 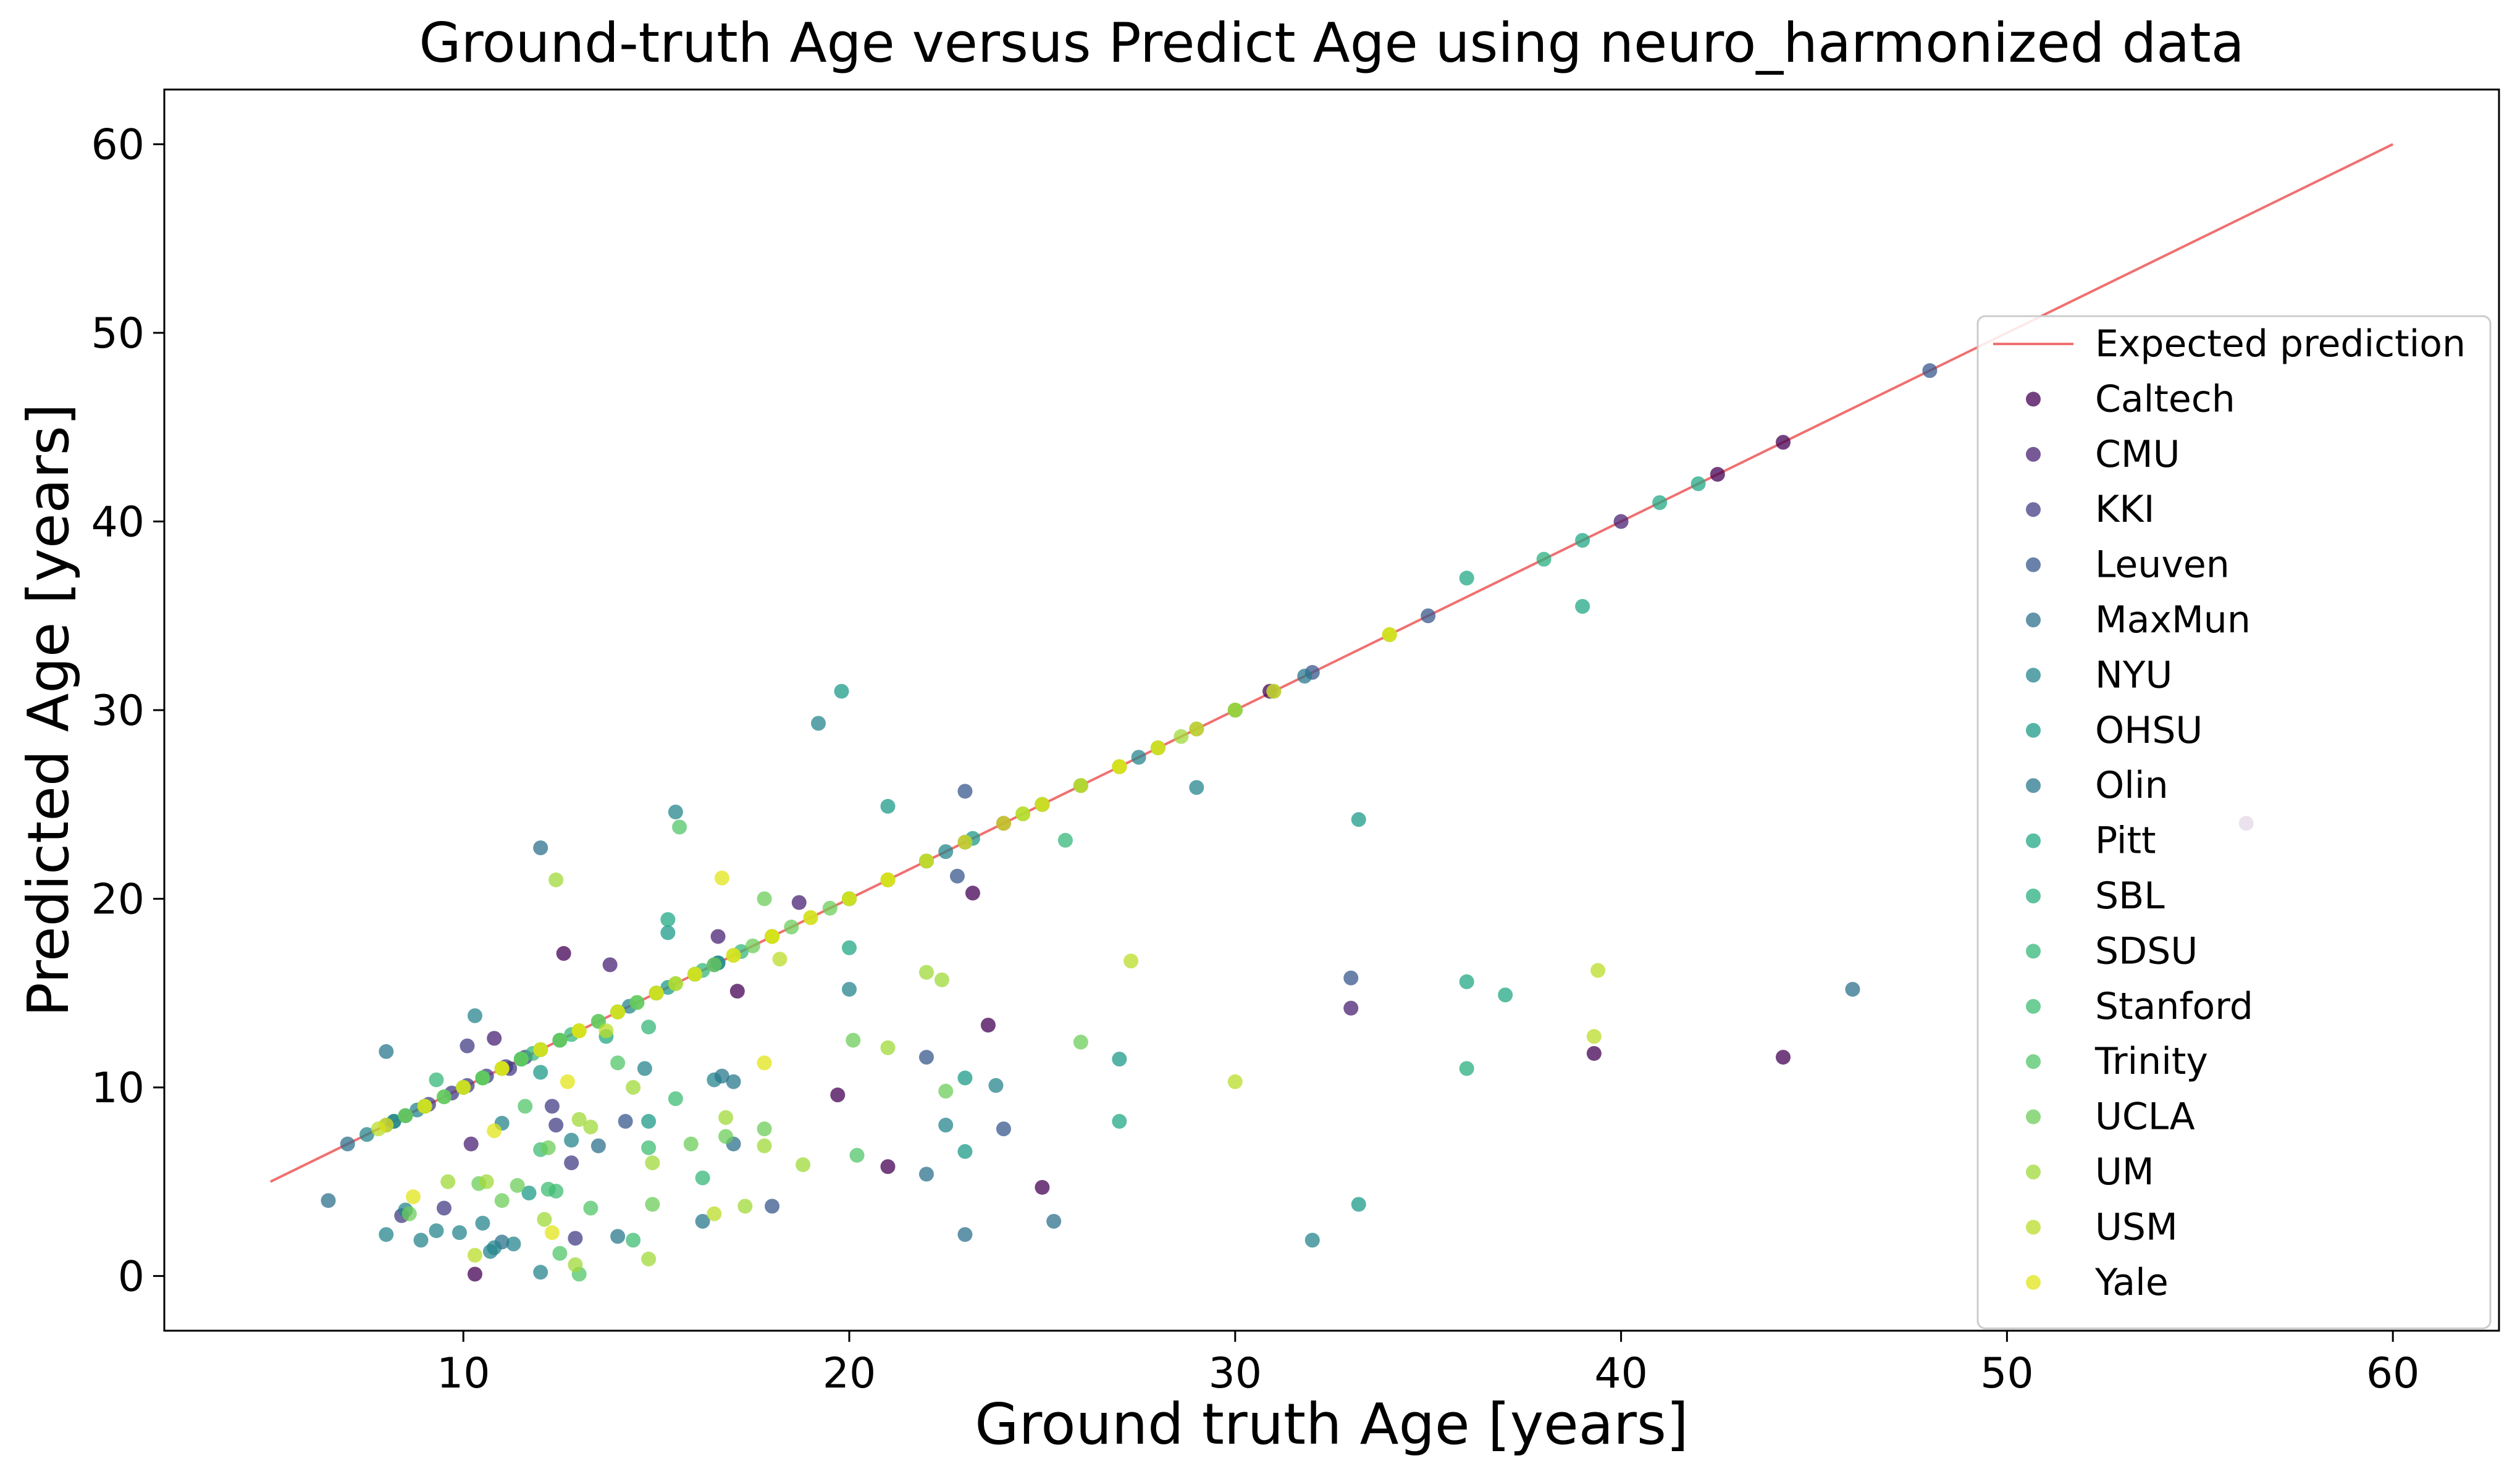 What do you see at coordinates (2165, 399) in the screenshot?
I see `legend-label: Caltech` at bounding box center [2165, 399].